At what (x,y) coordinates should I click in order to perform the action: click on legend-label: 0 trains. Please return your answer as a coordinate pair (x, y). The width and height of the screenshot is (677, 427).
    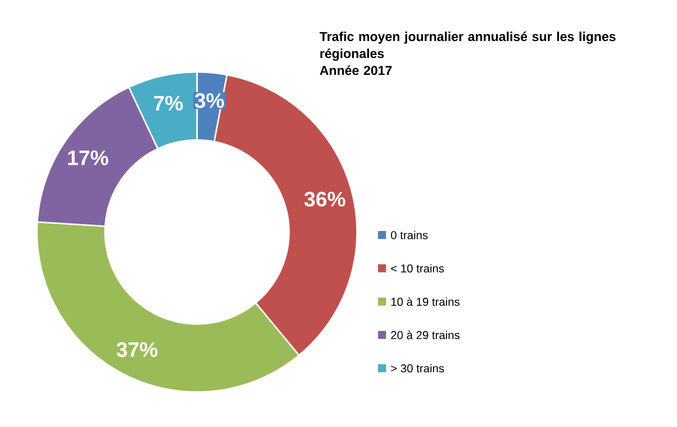
    Looking at the image, I should click on (409, 235).